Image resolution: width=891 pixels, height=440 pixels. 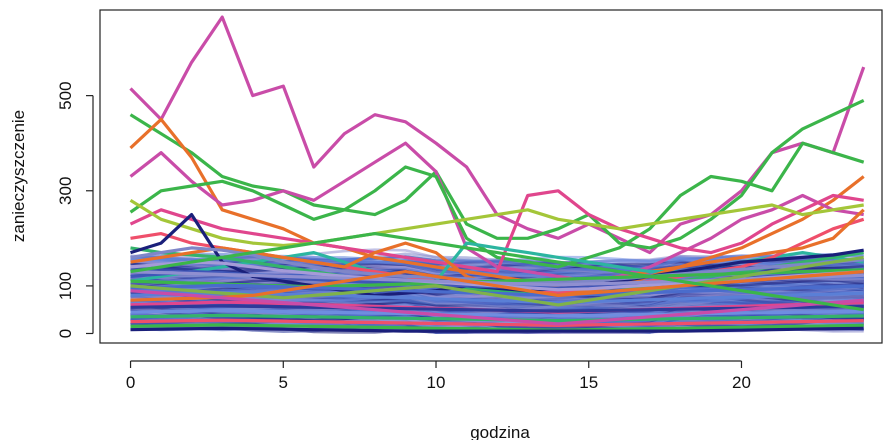 I want to click on x-tick-label: 15, so click(x=588, y=382).